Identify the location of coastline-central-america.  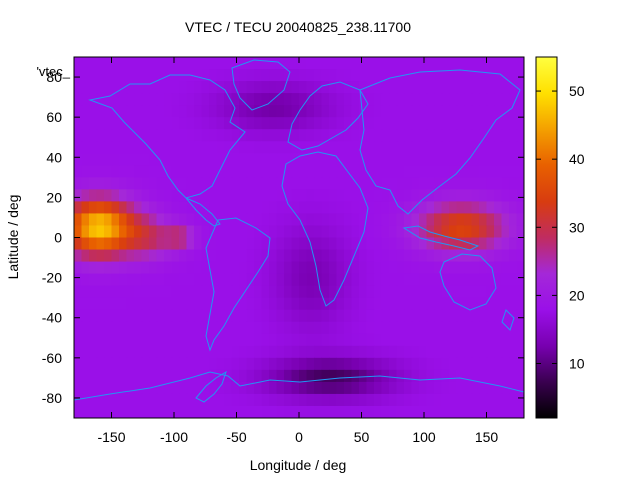
(203, 212).